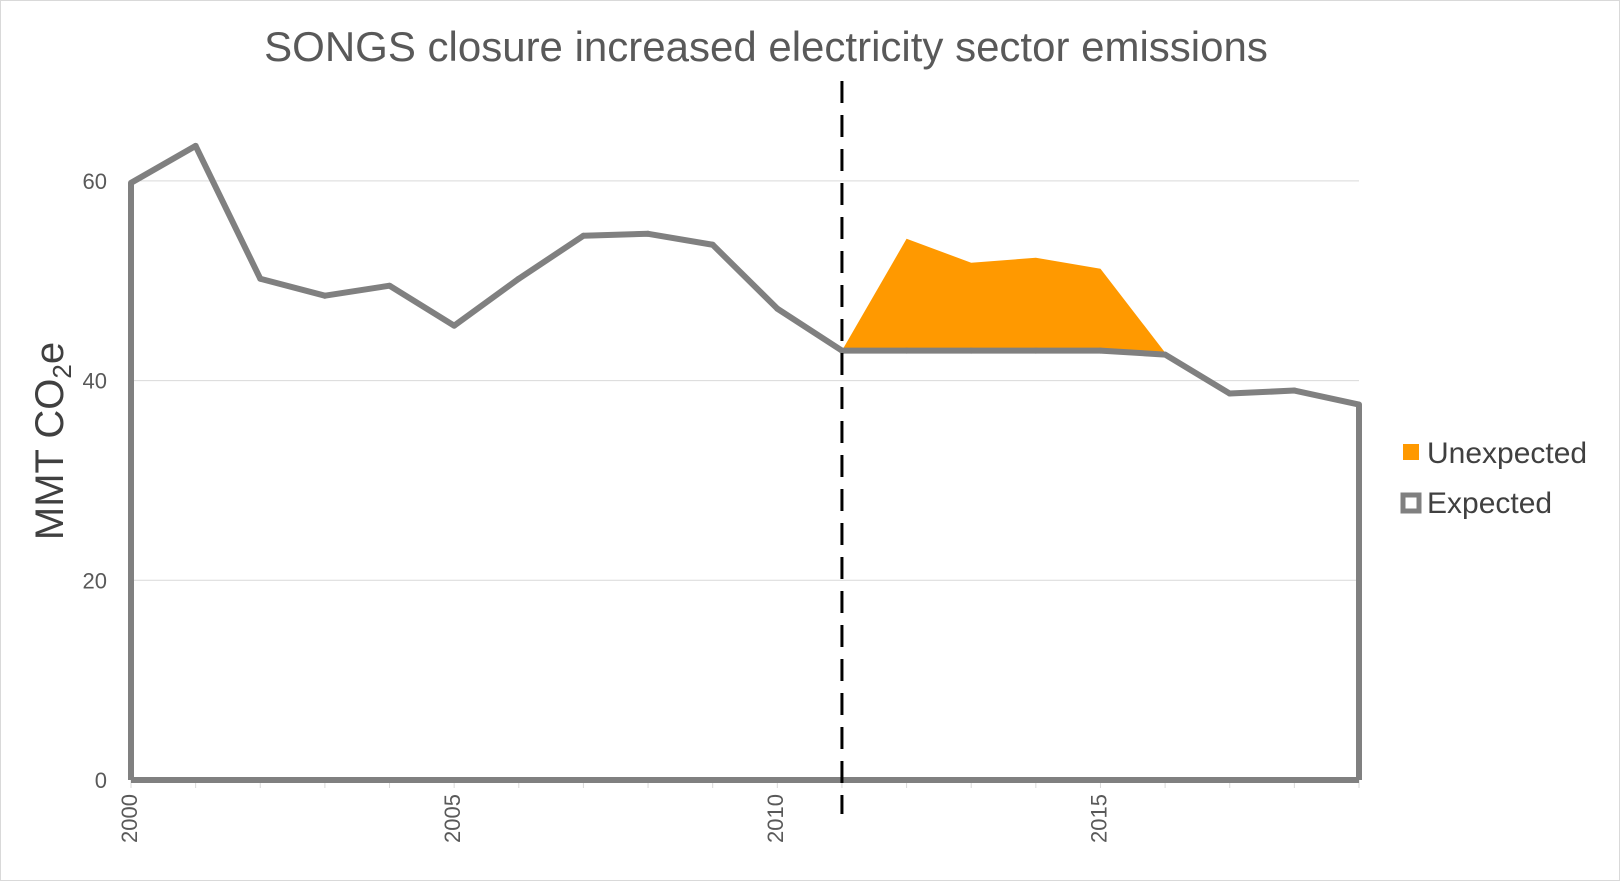 Image resolution: width=1620 pixels, height=882 pixels. Describe the element at coordinates (131, 182) in the screenshot. I see `expected-point-2000` at that location.